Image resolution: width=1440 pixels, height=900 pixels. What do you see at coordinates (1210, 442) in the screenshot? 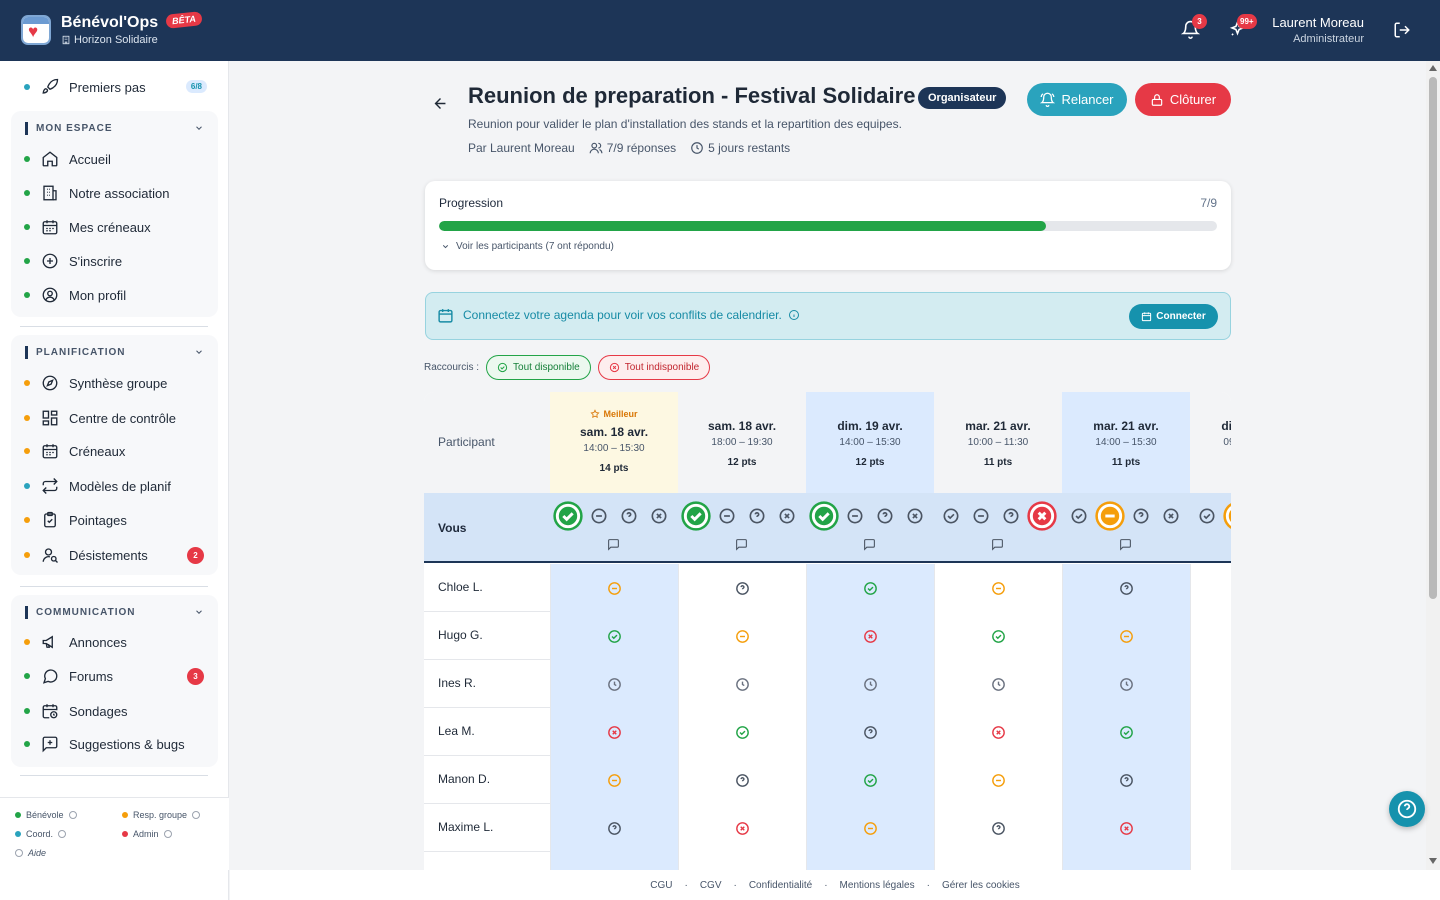
I see `slot-header: dim. 26 avr. 09:00 – 10:30 10 pts` at bounding box center [1210, 442].